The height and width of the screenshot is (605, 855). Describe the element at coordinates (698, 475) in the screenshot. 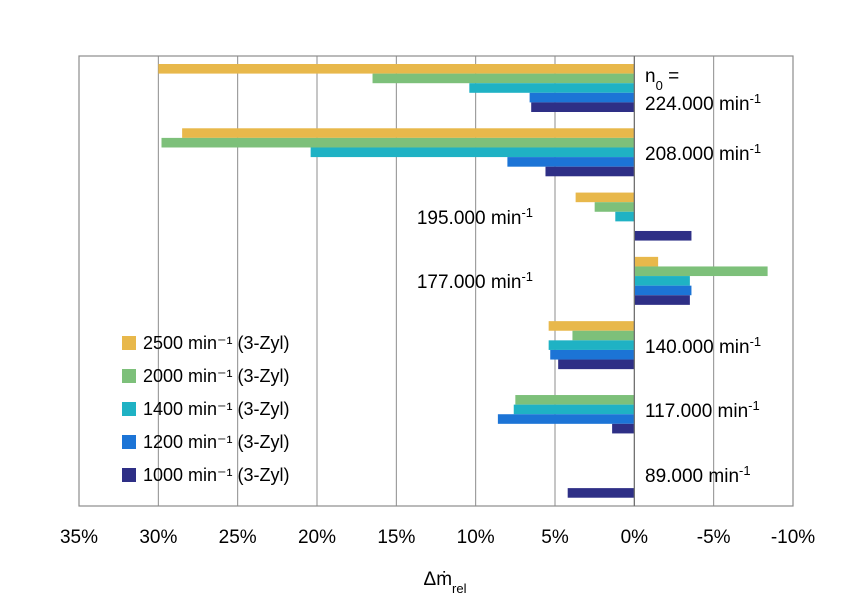

I see `category-label: 89.000 min-1` at that location.